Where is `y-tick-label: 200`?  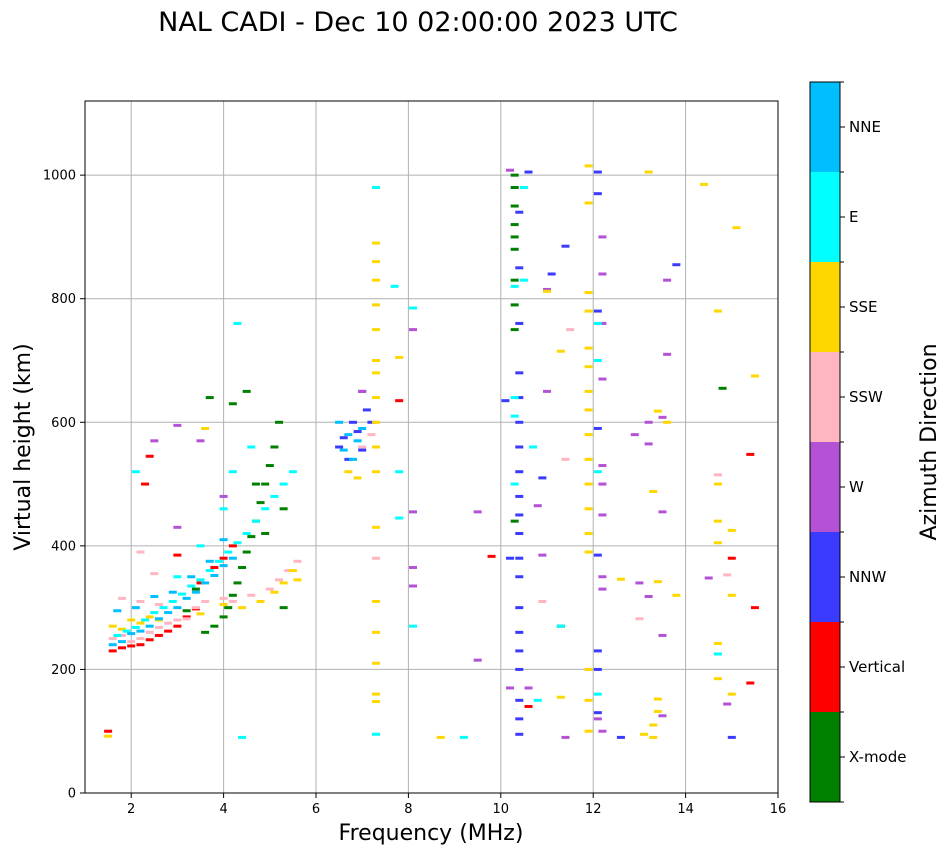
y-tick-label: 200 is located at coordinates (63, 670).